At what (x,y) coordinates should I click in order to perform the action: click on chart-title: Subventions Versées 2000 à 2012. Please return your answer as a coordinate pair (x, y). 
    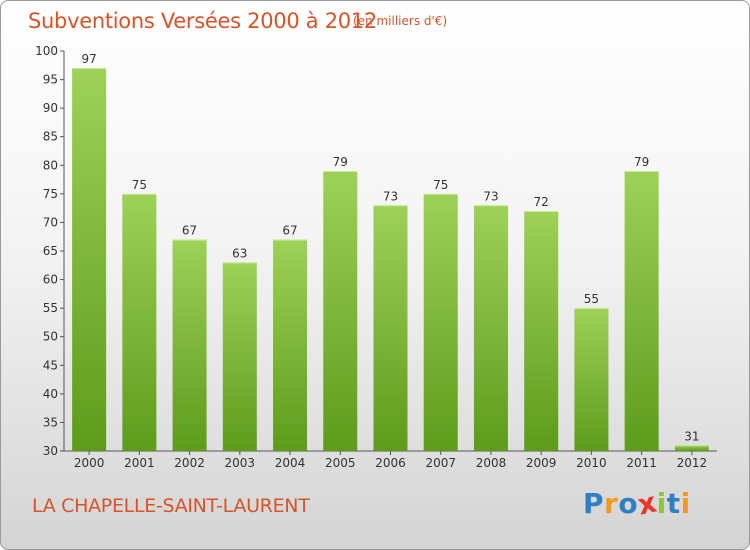
    Looking at the image, I should click on (202, 21).